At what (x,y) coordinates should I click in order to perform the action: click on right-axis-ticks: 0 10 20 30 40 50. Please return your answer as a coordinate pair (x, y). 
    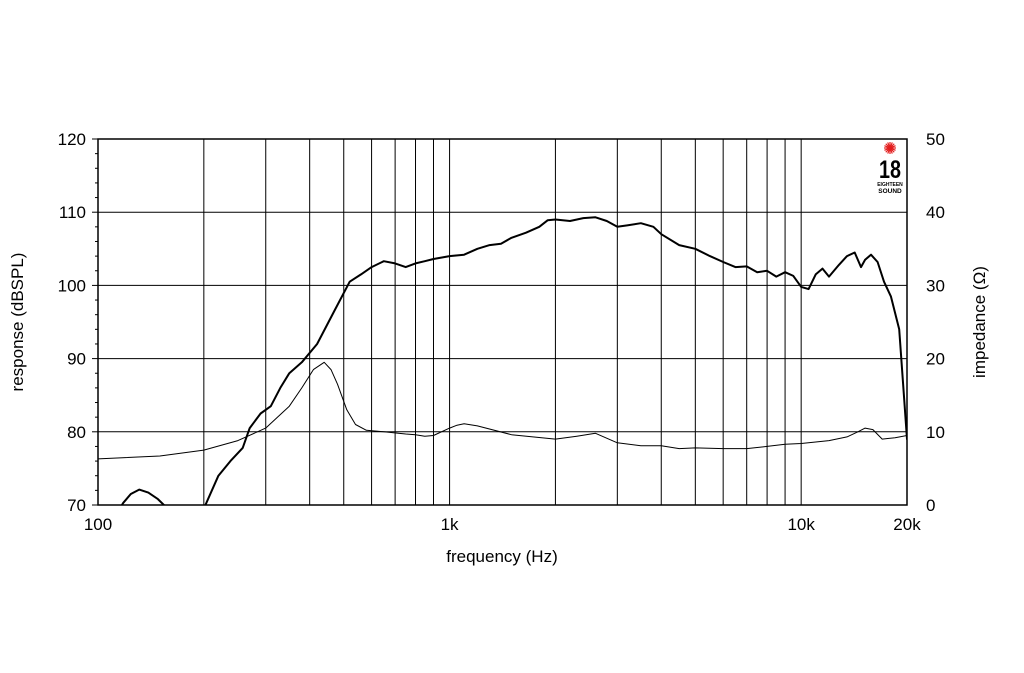
    Looking at the image, I should click on (935, 322).